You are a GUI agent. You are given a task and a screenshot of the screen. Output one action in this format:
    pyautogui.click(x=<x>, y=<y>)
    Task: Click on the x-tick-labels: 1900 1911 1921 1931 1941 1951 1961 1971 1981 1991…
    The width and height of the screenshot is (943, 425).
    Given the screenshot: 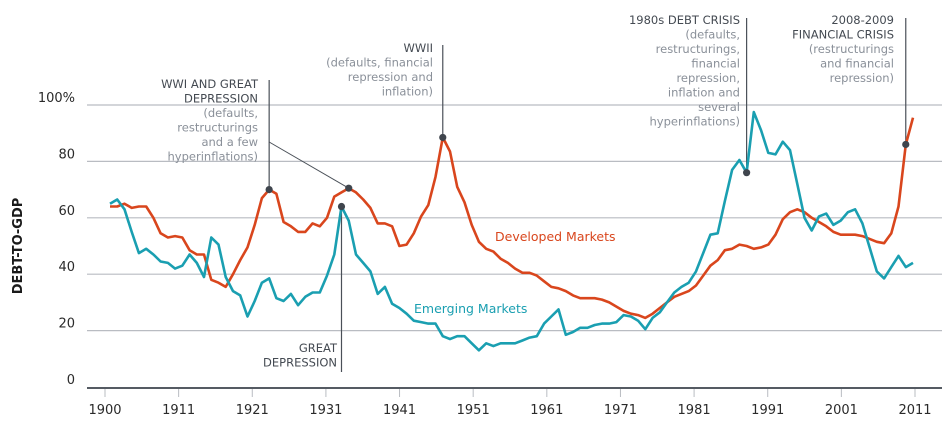 What is the action you would take?
    pyautogui.click(x=510, y=403)
    